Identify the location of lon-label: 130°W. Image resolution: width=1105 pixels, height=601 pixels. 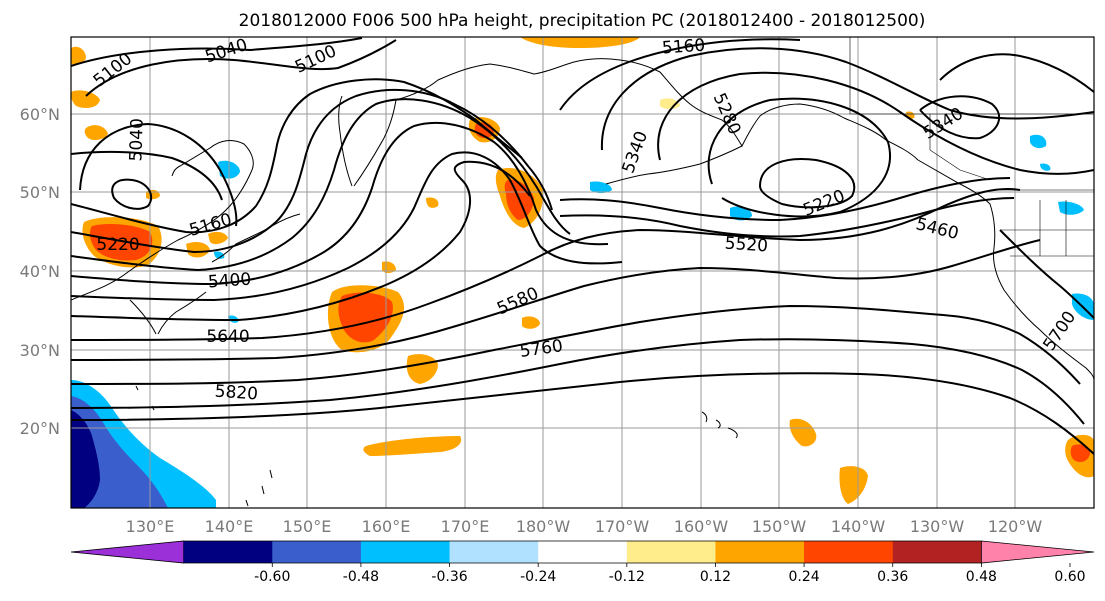
(937, 526).